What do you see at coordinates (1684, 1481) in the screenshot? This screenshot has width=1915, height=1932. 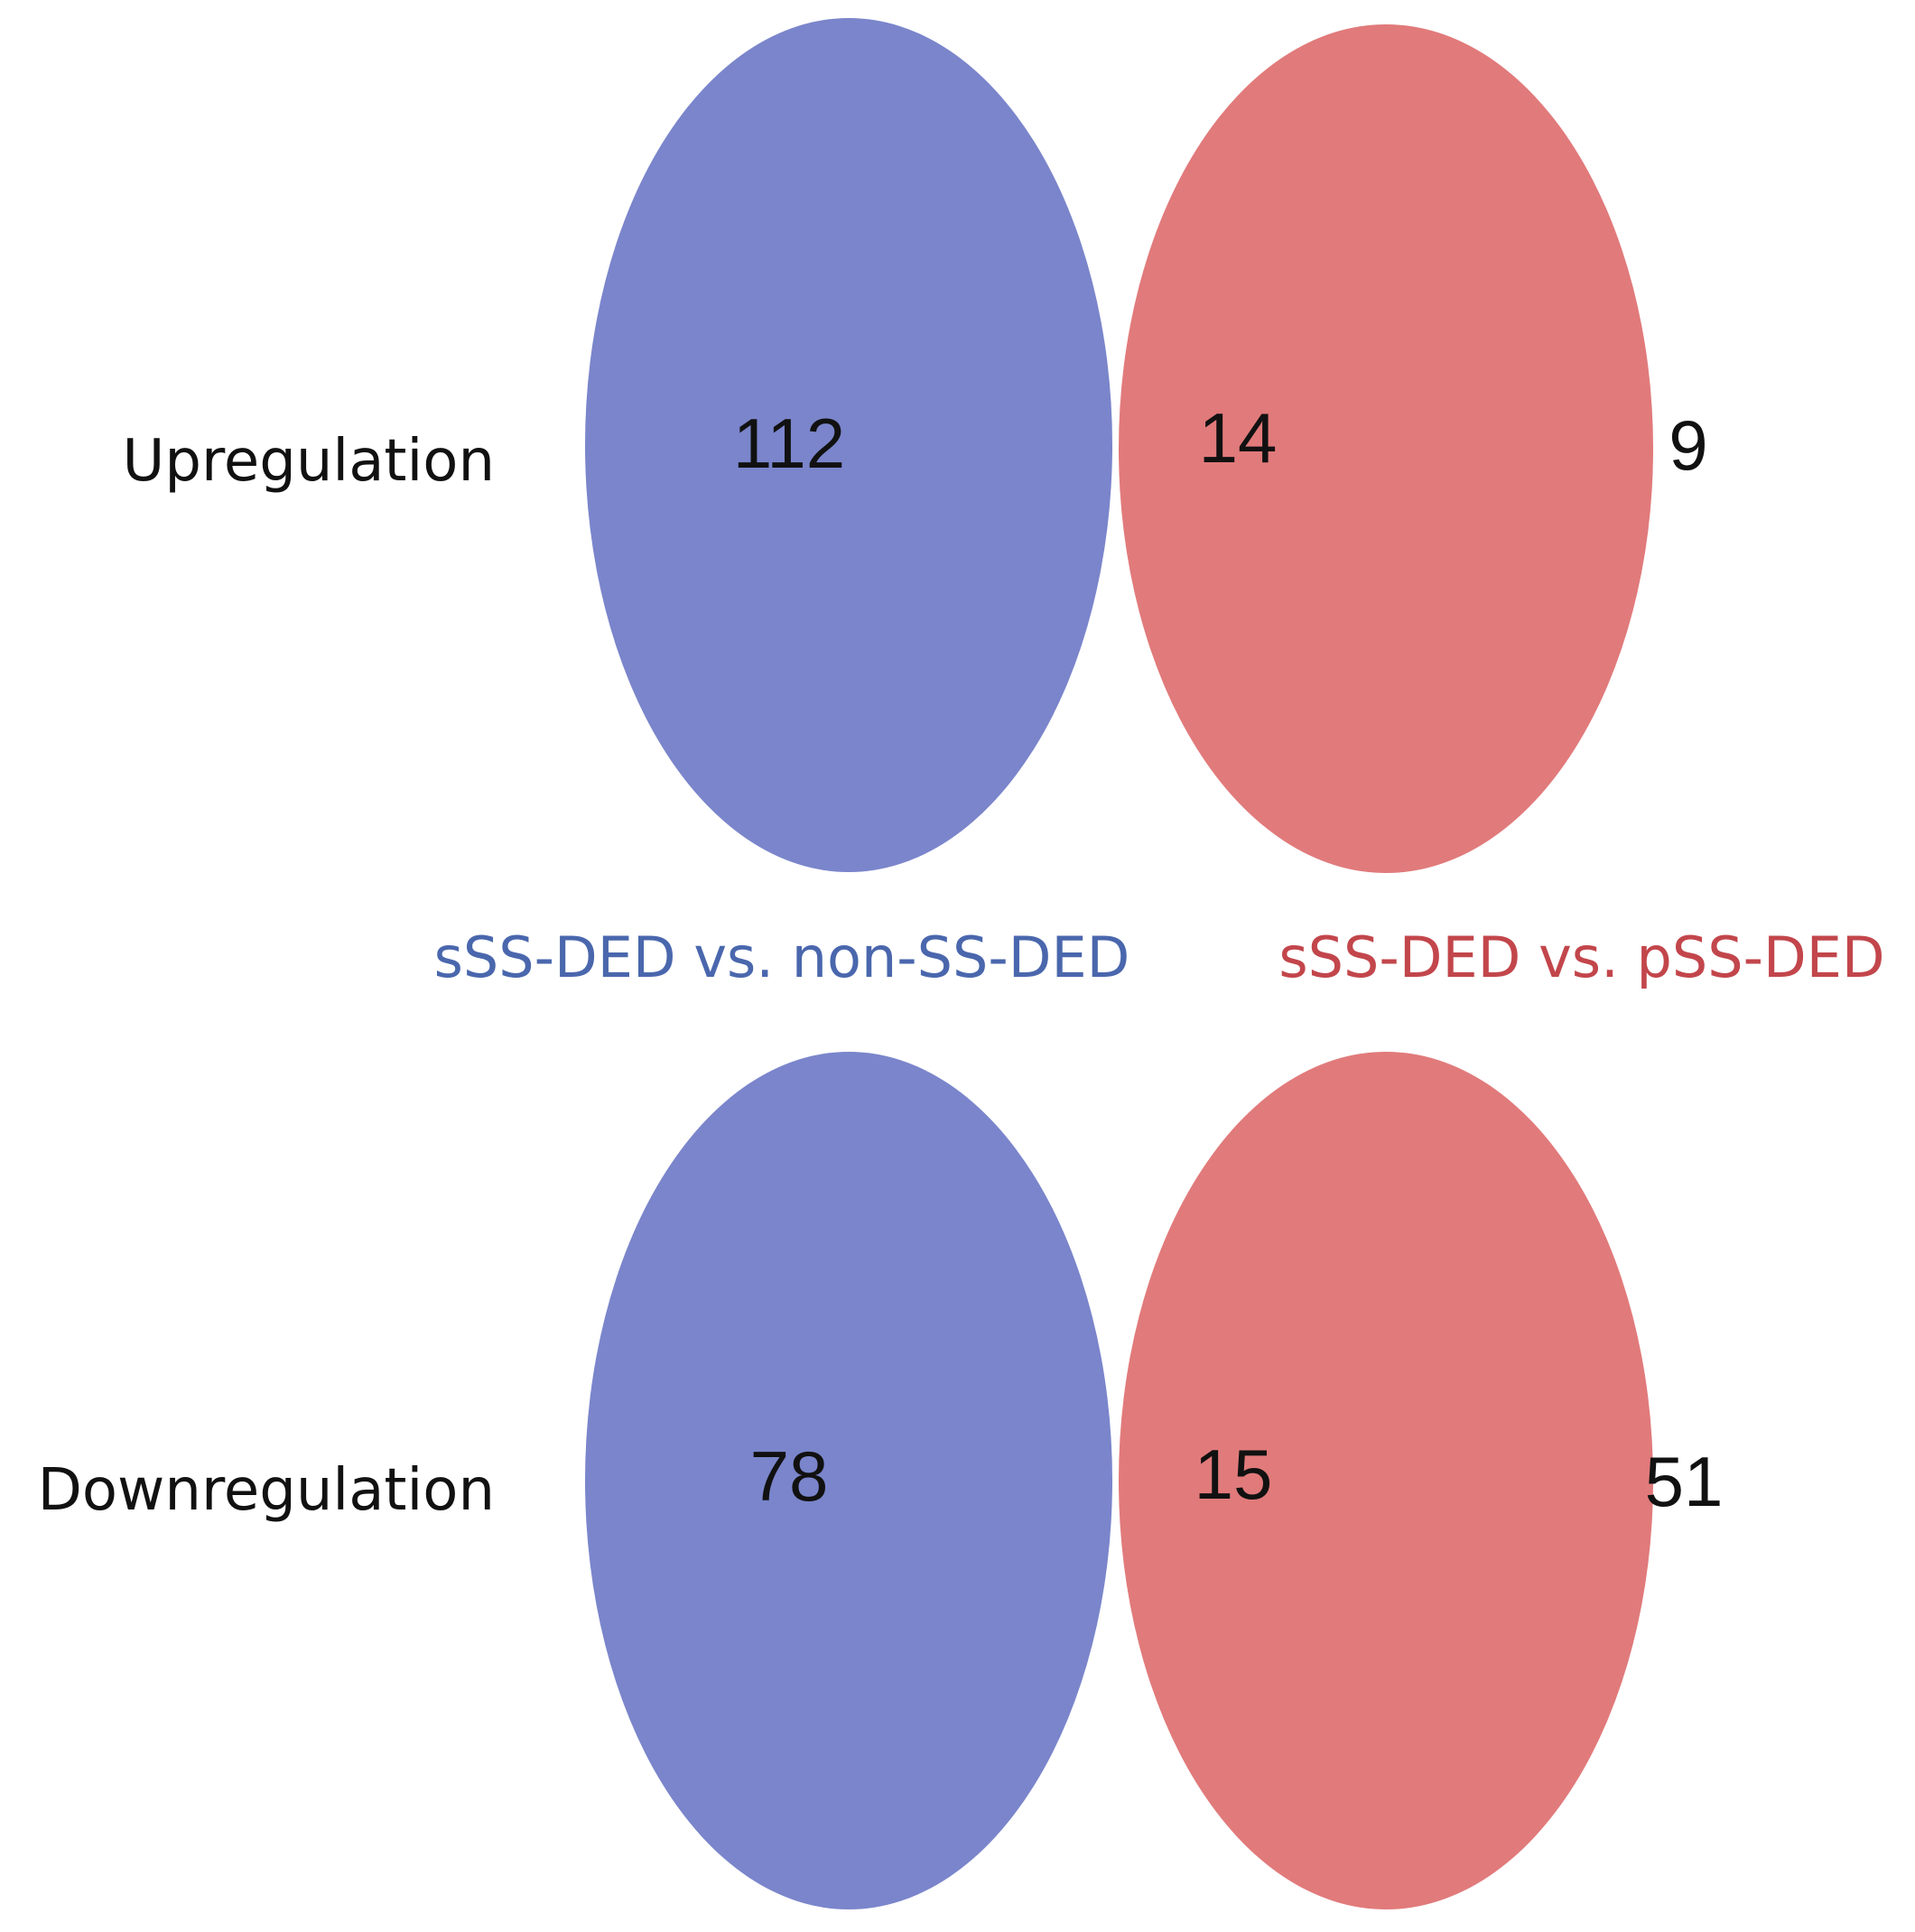 I see `downregulation-right-only-count: 51` at bounding box center [1684, 1481].